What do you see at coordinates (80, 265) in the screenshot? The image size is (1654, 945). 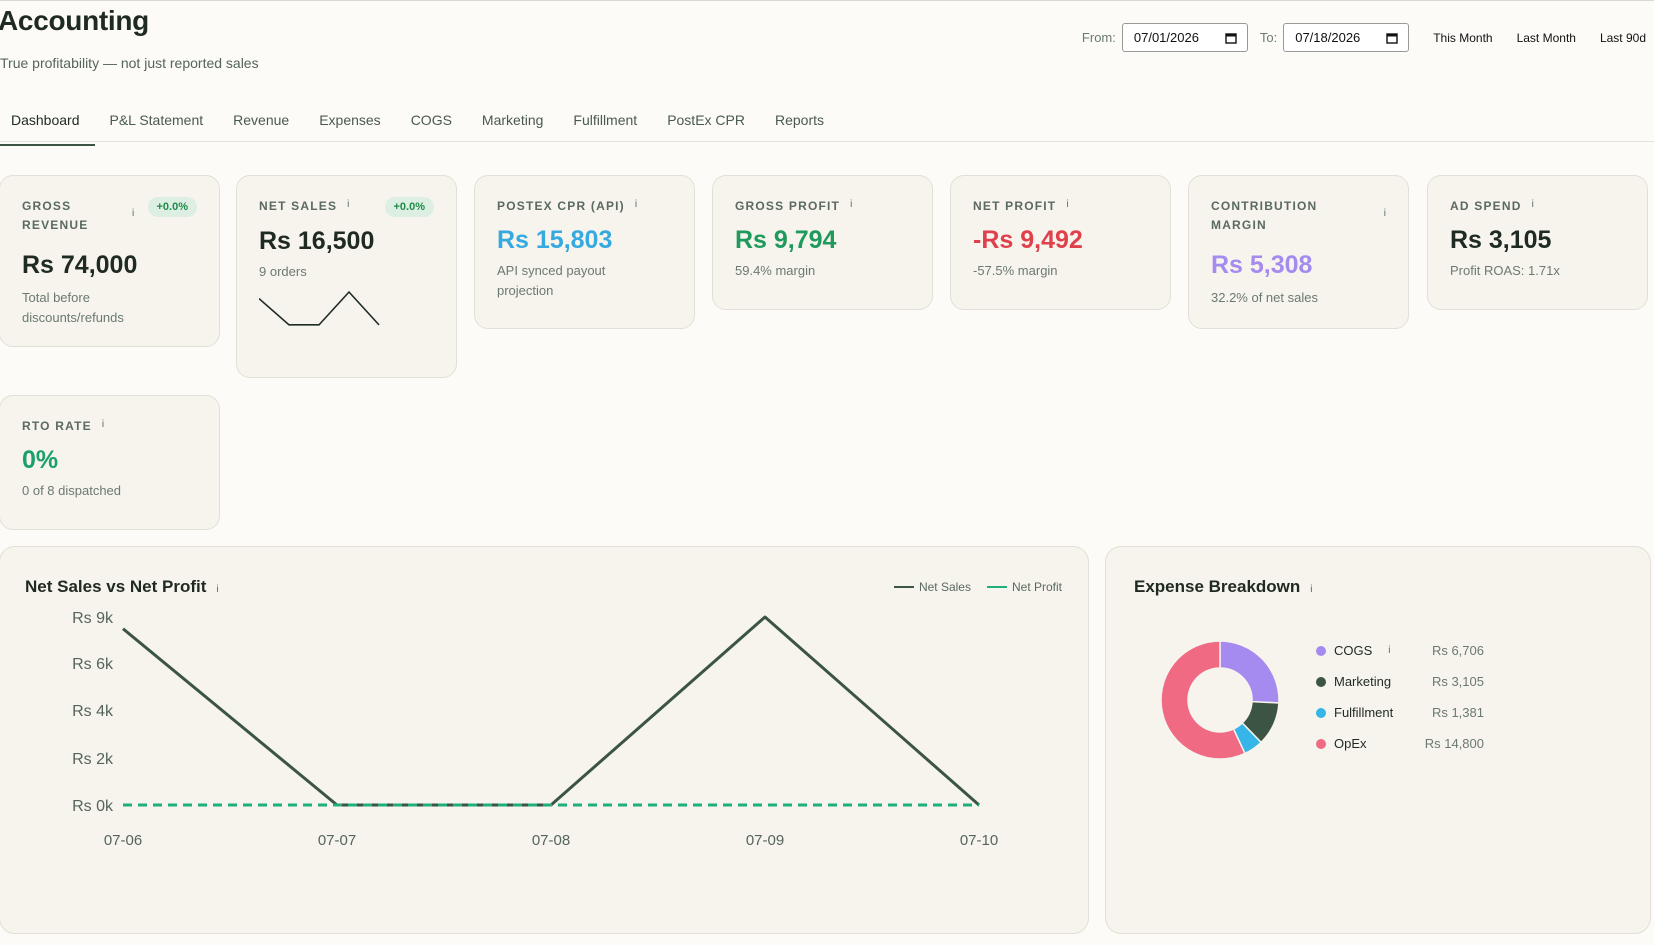 I see `kpi-value: Rs 74,000` at bounding box center [80, 265].